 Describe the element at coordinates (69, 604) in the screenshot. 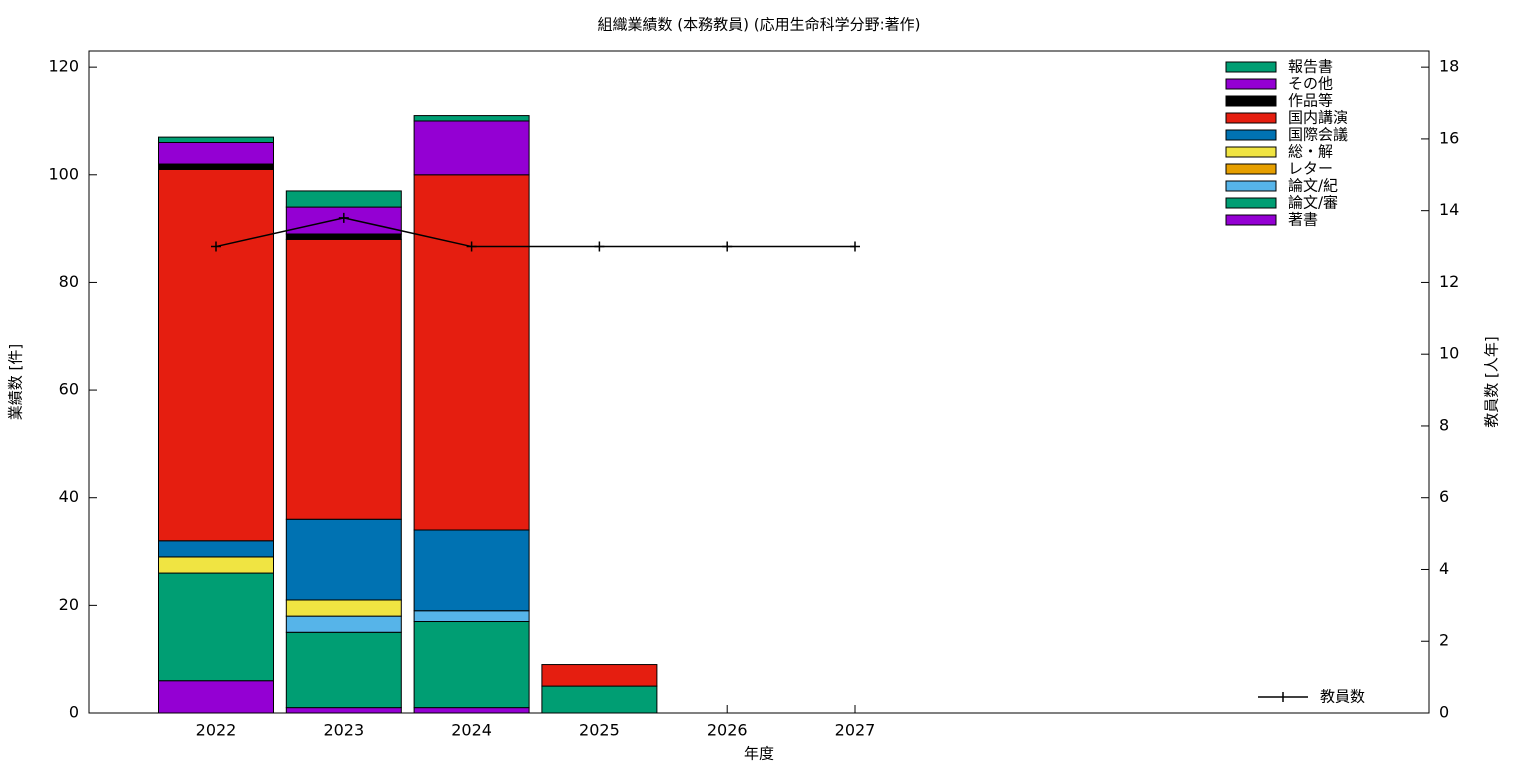

I see `y-tick-label: 20` at that location.